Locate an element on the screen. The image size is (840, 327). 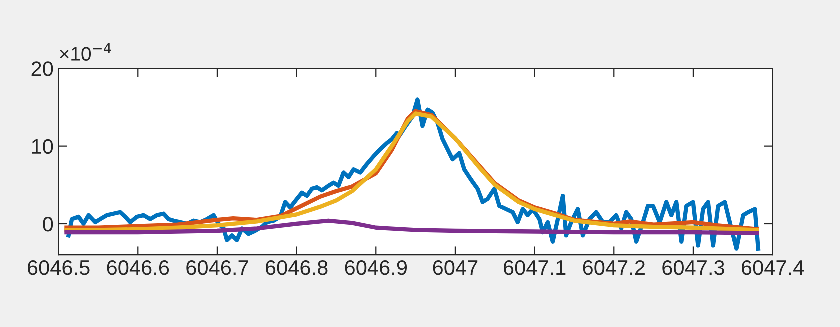
x-tick-label: 6046.7 is located at coordinates (217, 268).